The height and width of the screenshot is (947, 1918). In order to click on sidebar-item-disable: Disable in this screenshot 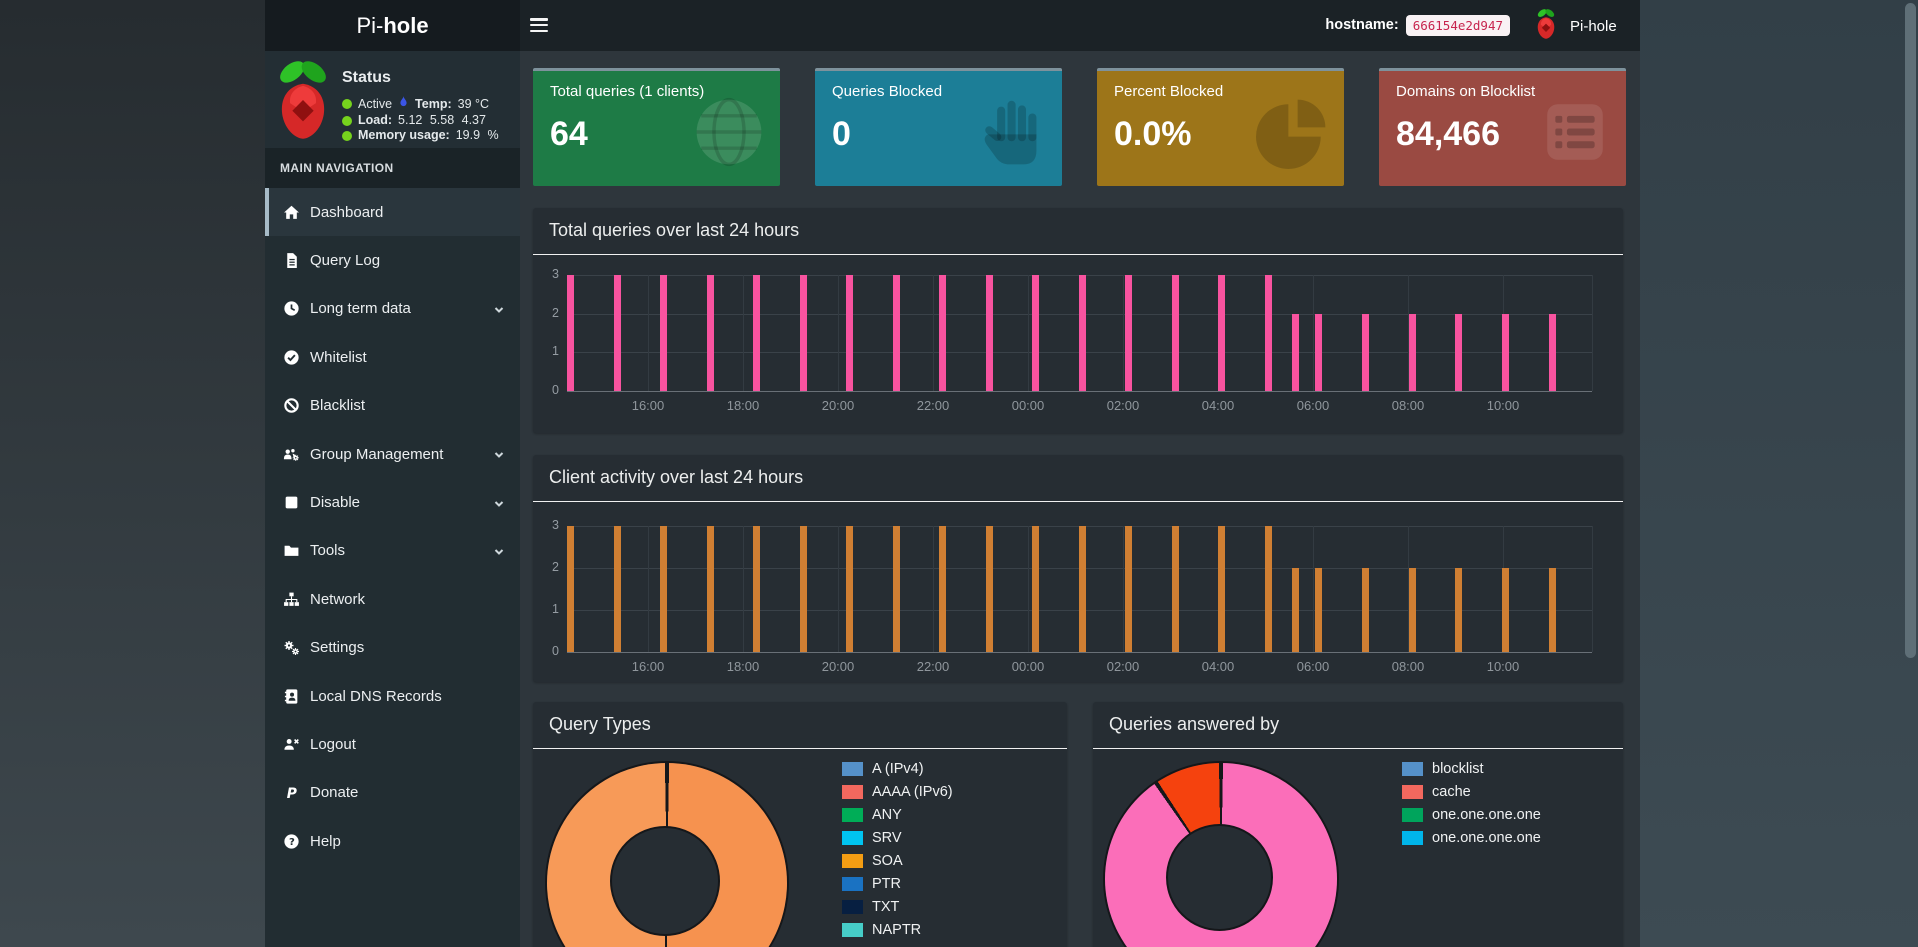, I will do `click(392, 502)`.